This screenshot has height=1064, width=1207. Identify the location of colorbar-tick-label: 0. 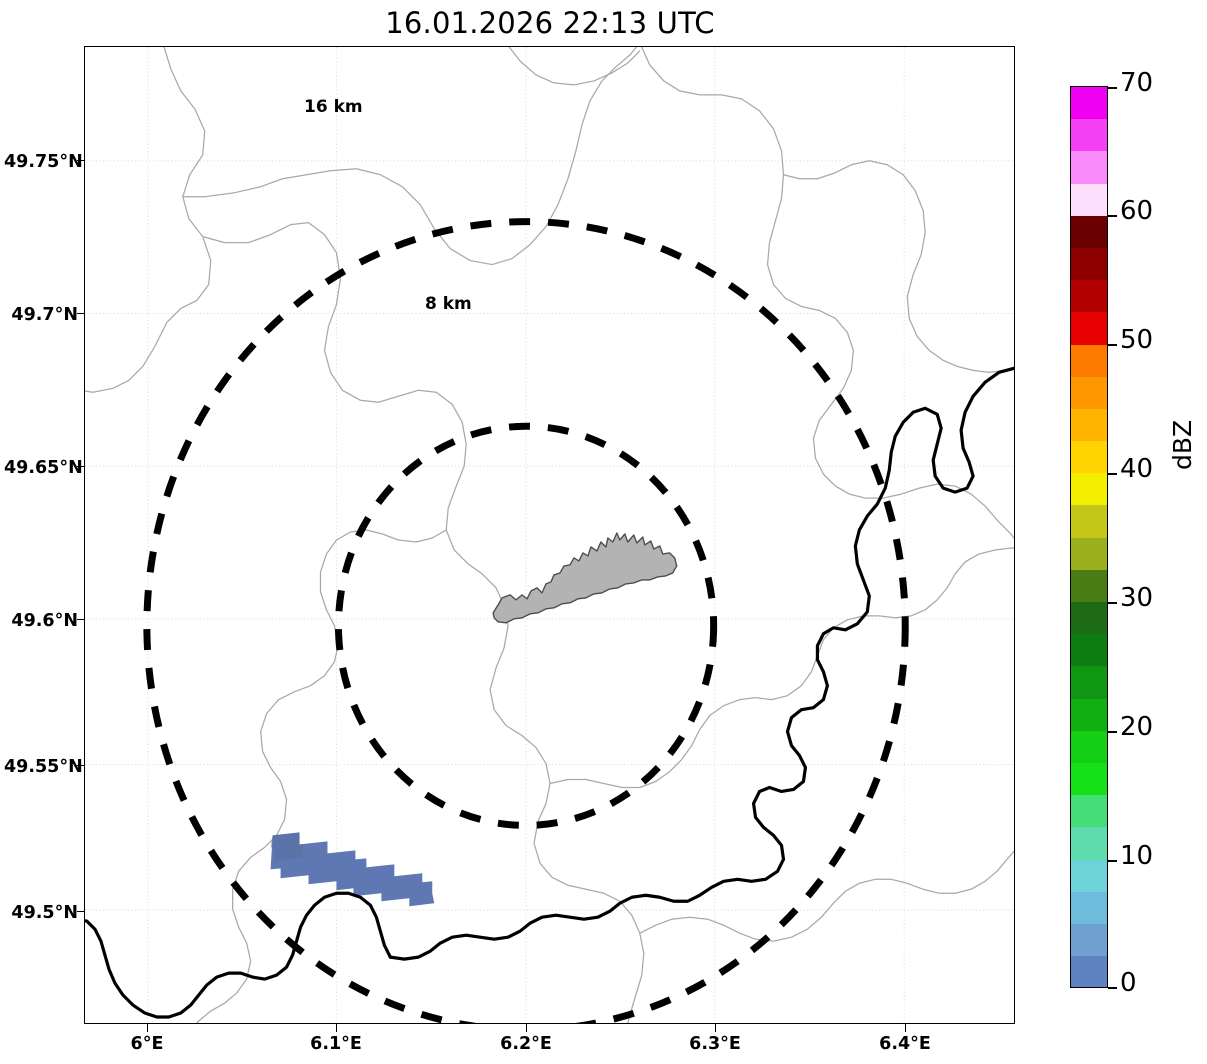
(1128, 983).